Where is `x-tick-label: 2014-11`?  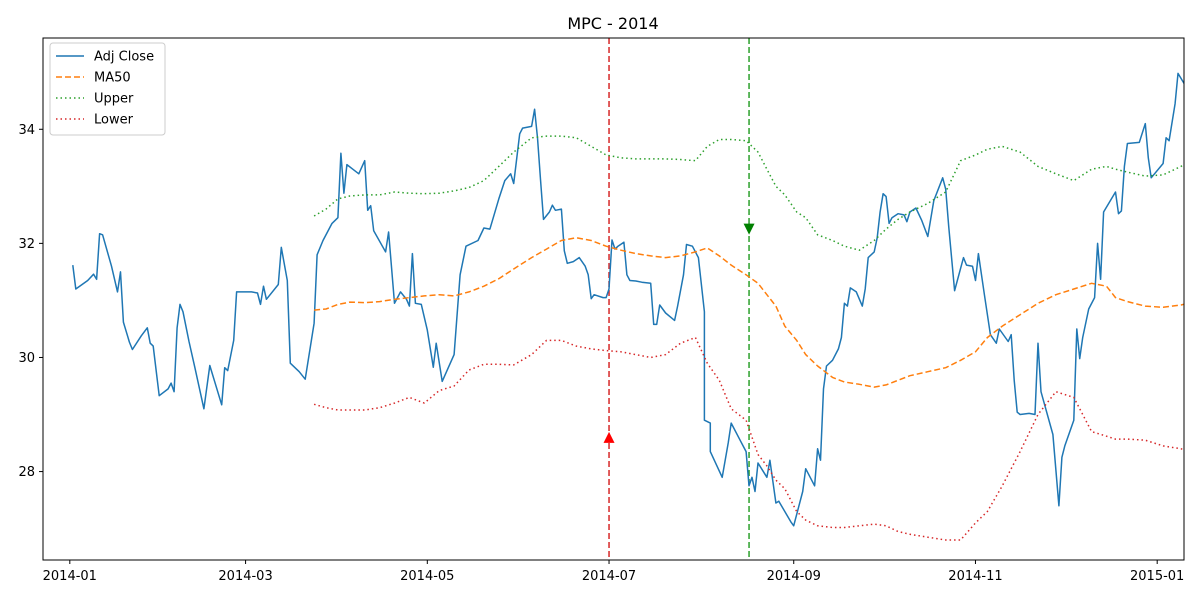 x-tick-label: 2014-11 is located at coordinates (975, 576).